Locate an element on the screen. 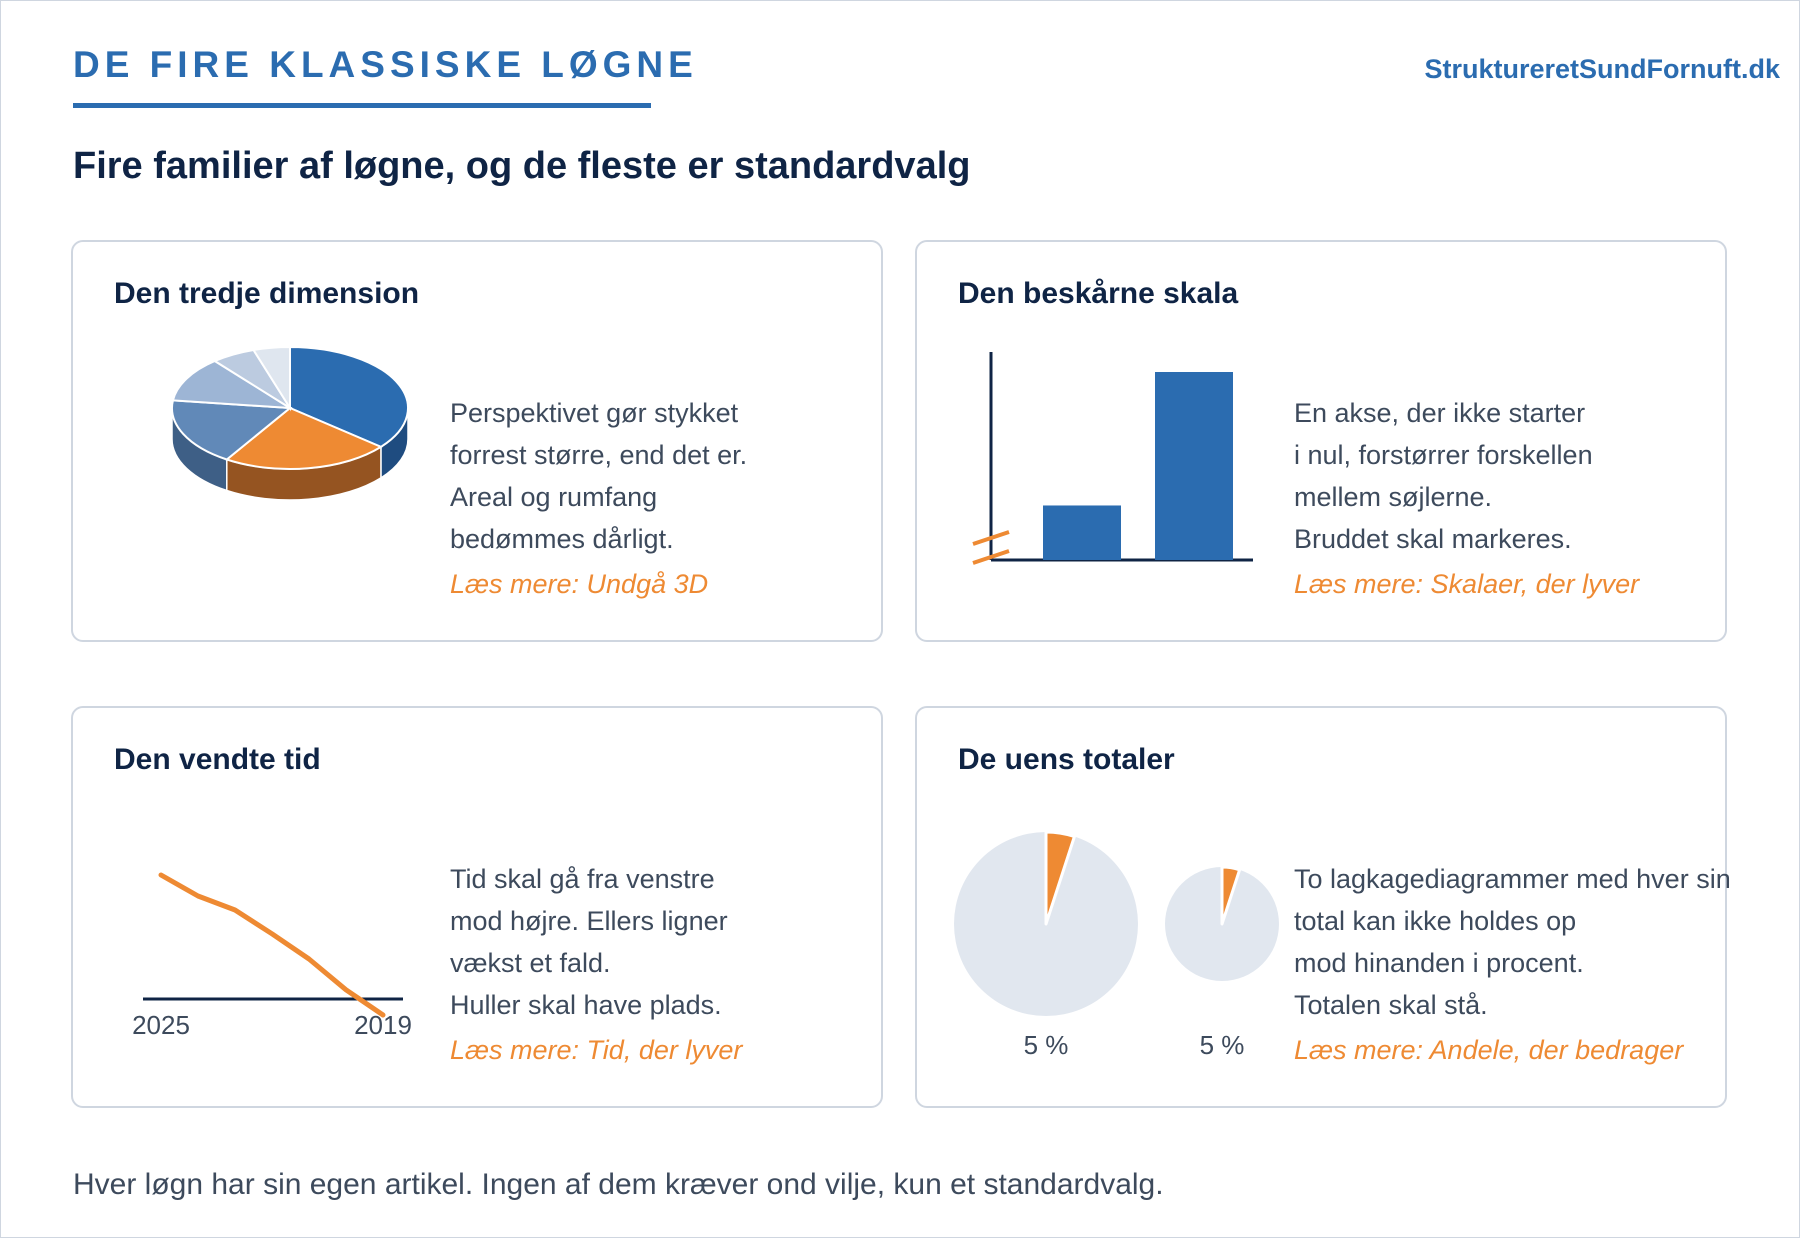 The height and width of the screenshot is (1238, 1800). body-line: vækst et fald. is located at coordinates (530, 963).